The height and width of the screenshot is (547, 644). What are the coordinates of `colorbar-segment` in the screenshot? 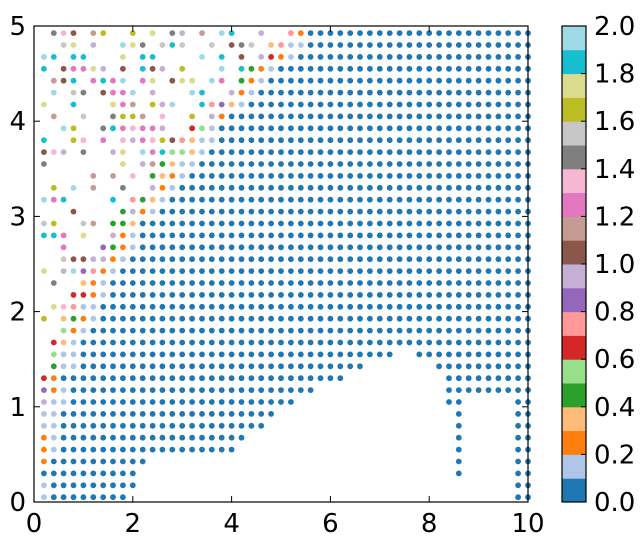 It's located at (574, 276).